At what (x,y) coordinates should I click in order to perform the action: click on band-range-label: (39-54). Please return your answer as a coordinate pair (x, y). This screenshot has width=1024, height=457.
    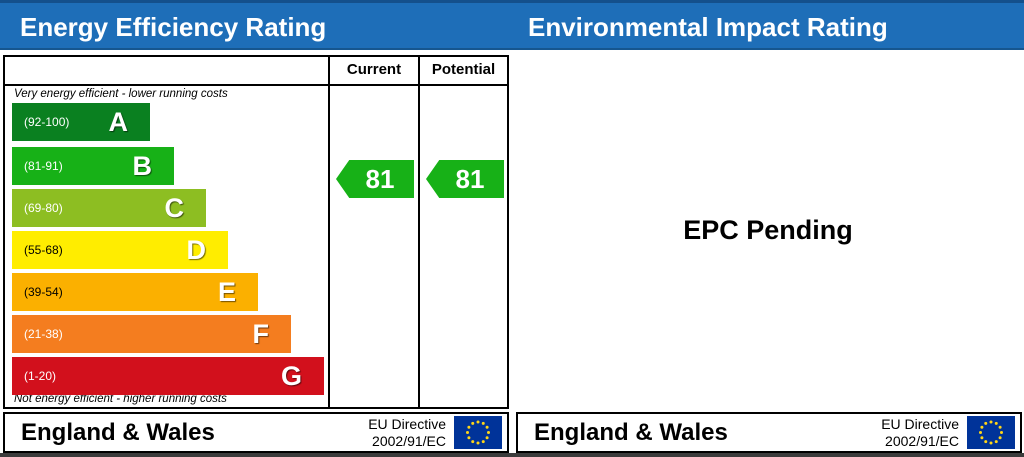
    Looking at the image, I should click on (43, 292).